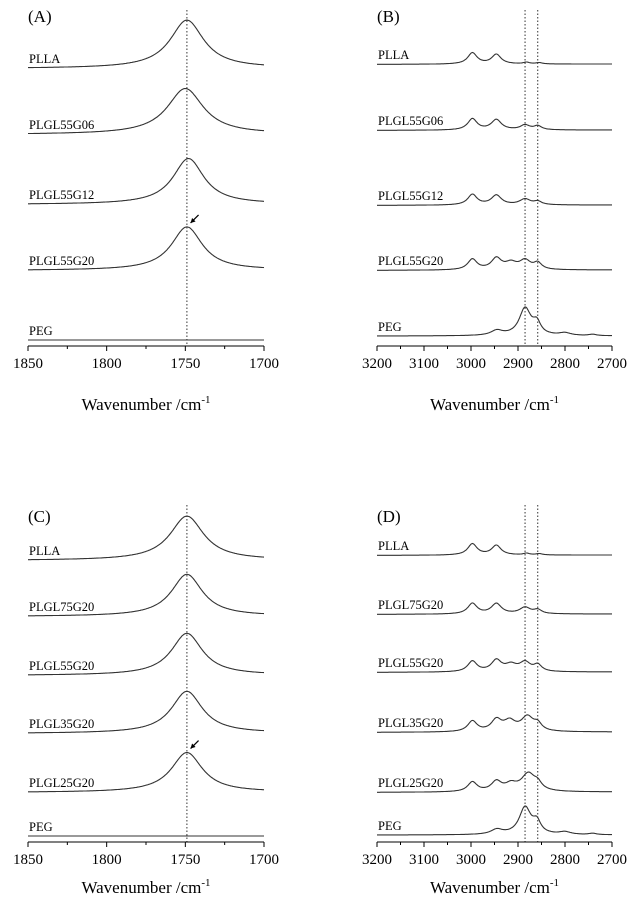  What do you see at coordinates (39, 516) in the screenshot?
I see `panel-label: (C)` at bounding box center [39, 516].